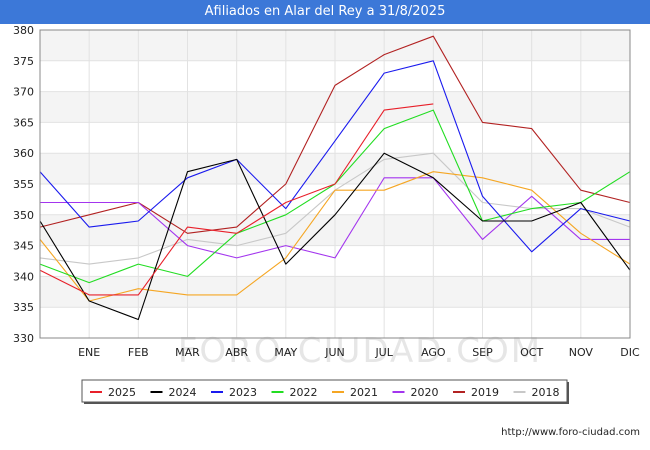 Image resolution: width=650 pixels, height=450 pixels. What do you see at coordinates (243, 392) in the screenshot?
I see `legend-label-2023: 2023` at bounding box center [243, 392].